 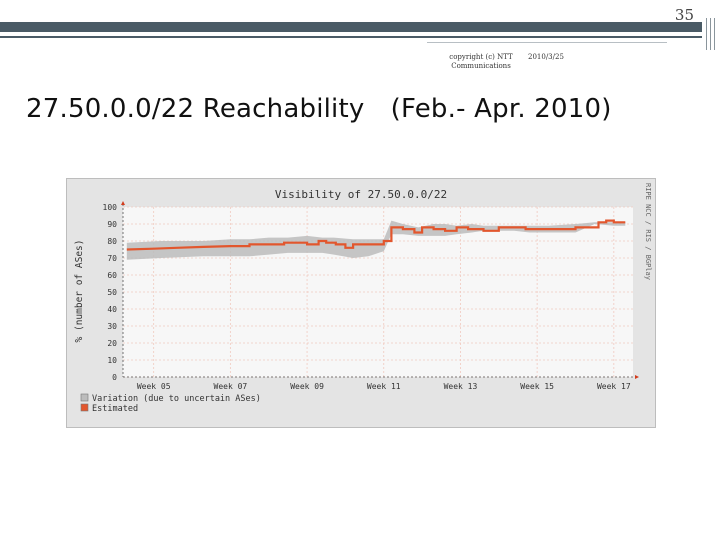 I want to click on x-tick-label: Week 15, so click(x=537, y=386).